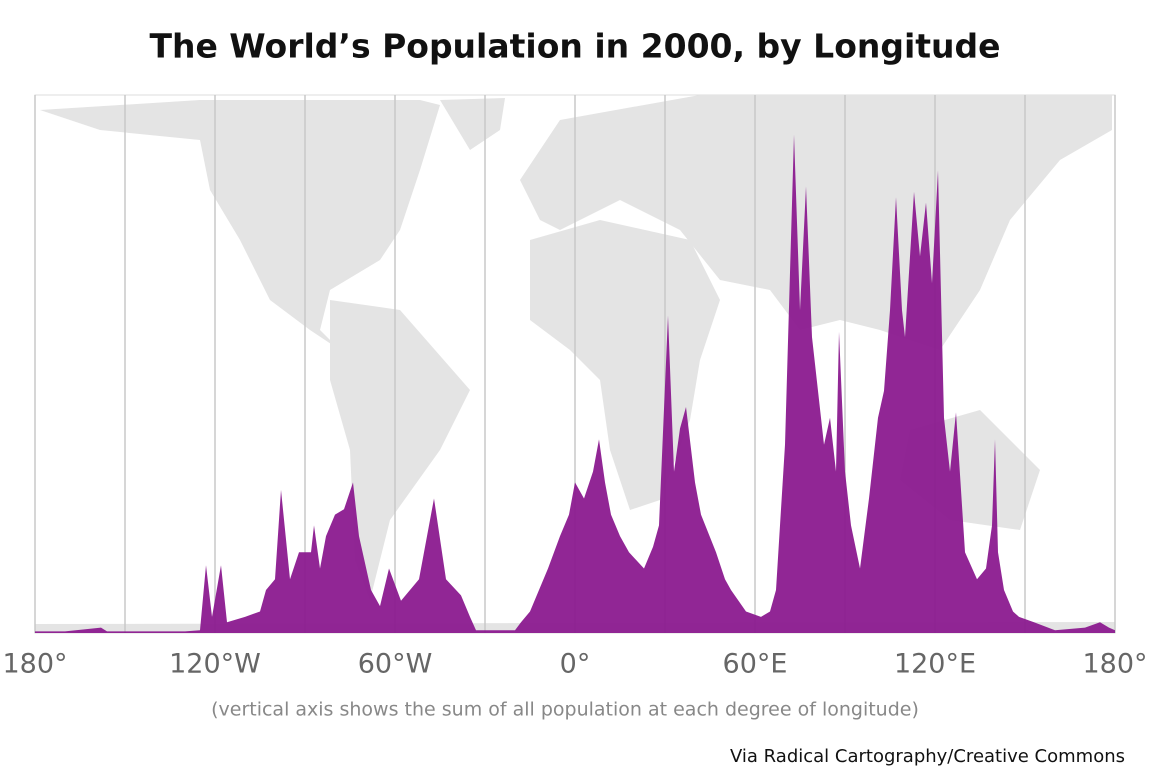 Image resolution: width=1160 pixels, height=782 pixels. I want to click on x-tick-label: 60°W, so click(395, 664).